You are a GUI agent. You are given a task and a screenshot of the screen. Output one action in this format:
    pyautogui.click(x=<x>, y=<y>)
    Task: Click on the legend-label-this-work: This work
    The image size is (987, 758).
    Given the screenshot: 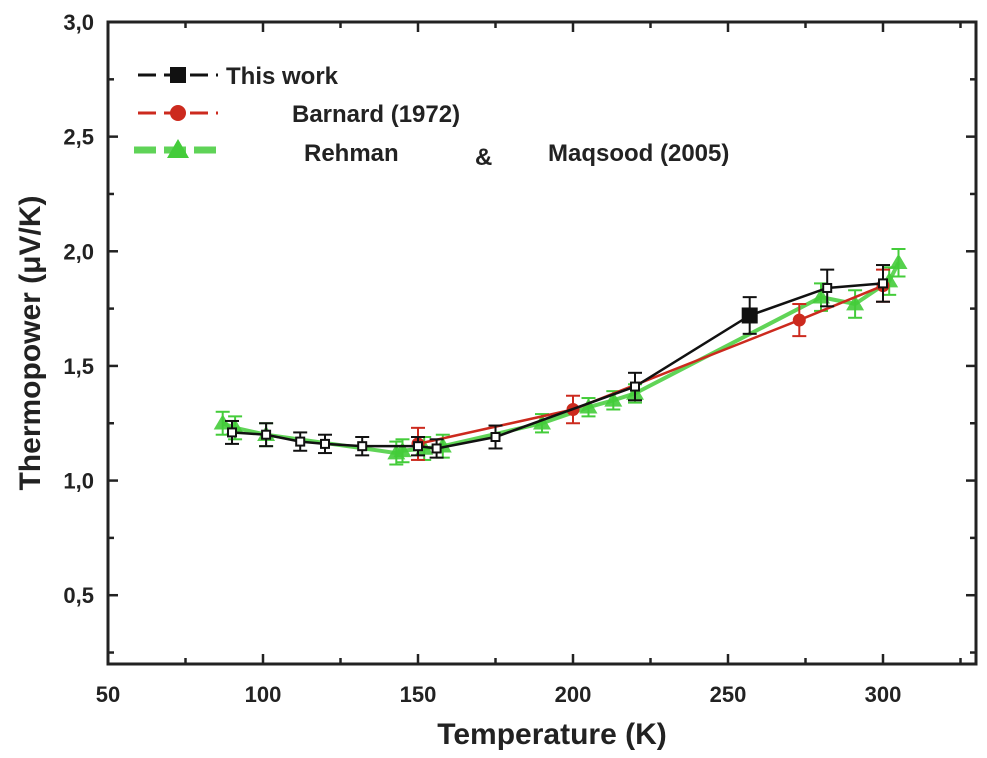 What is the action you would take?
    pyautogui.click(x=282, y=76)
    